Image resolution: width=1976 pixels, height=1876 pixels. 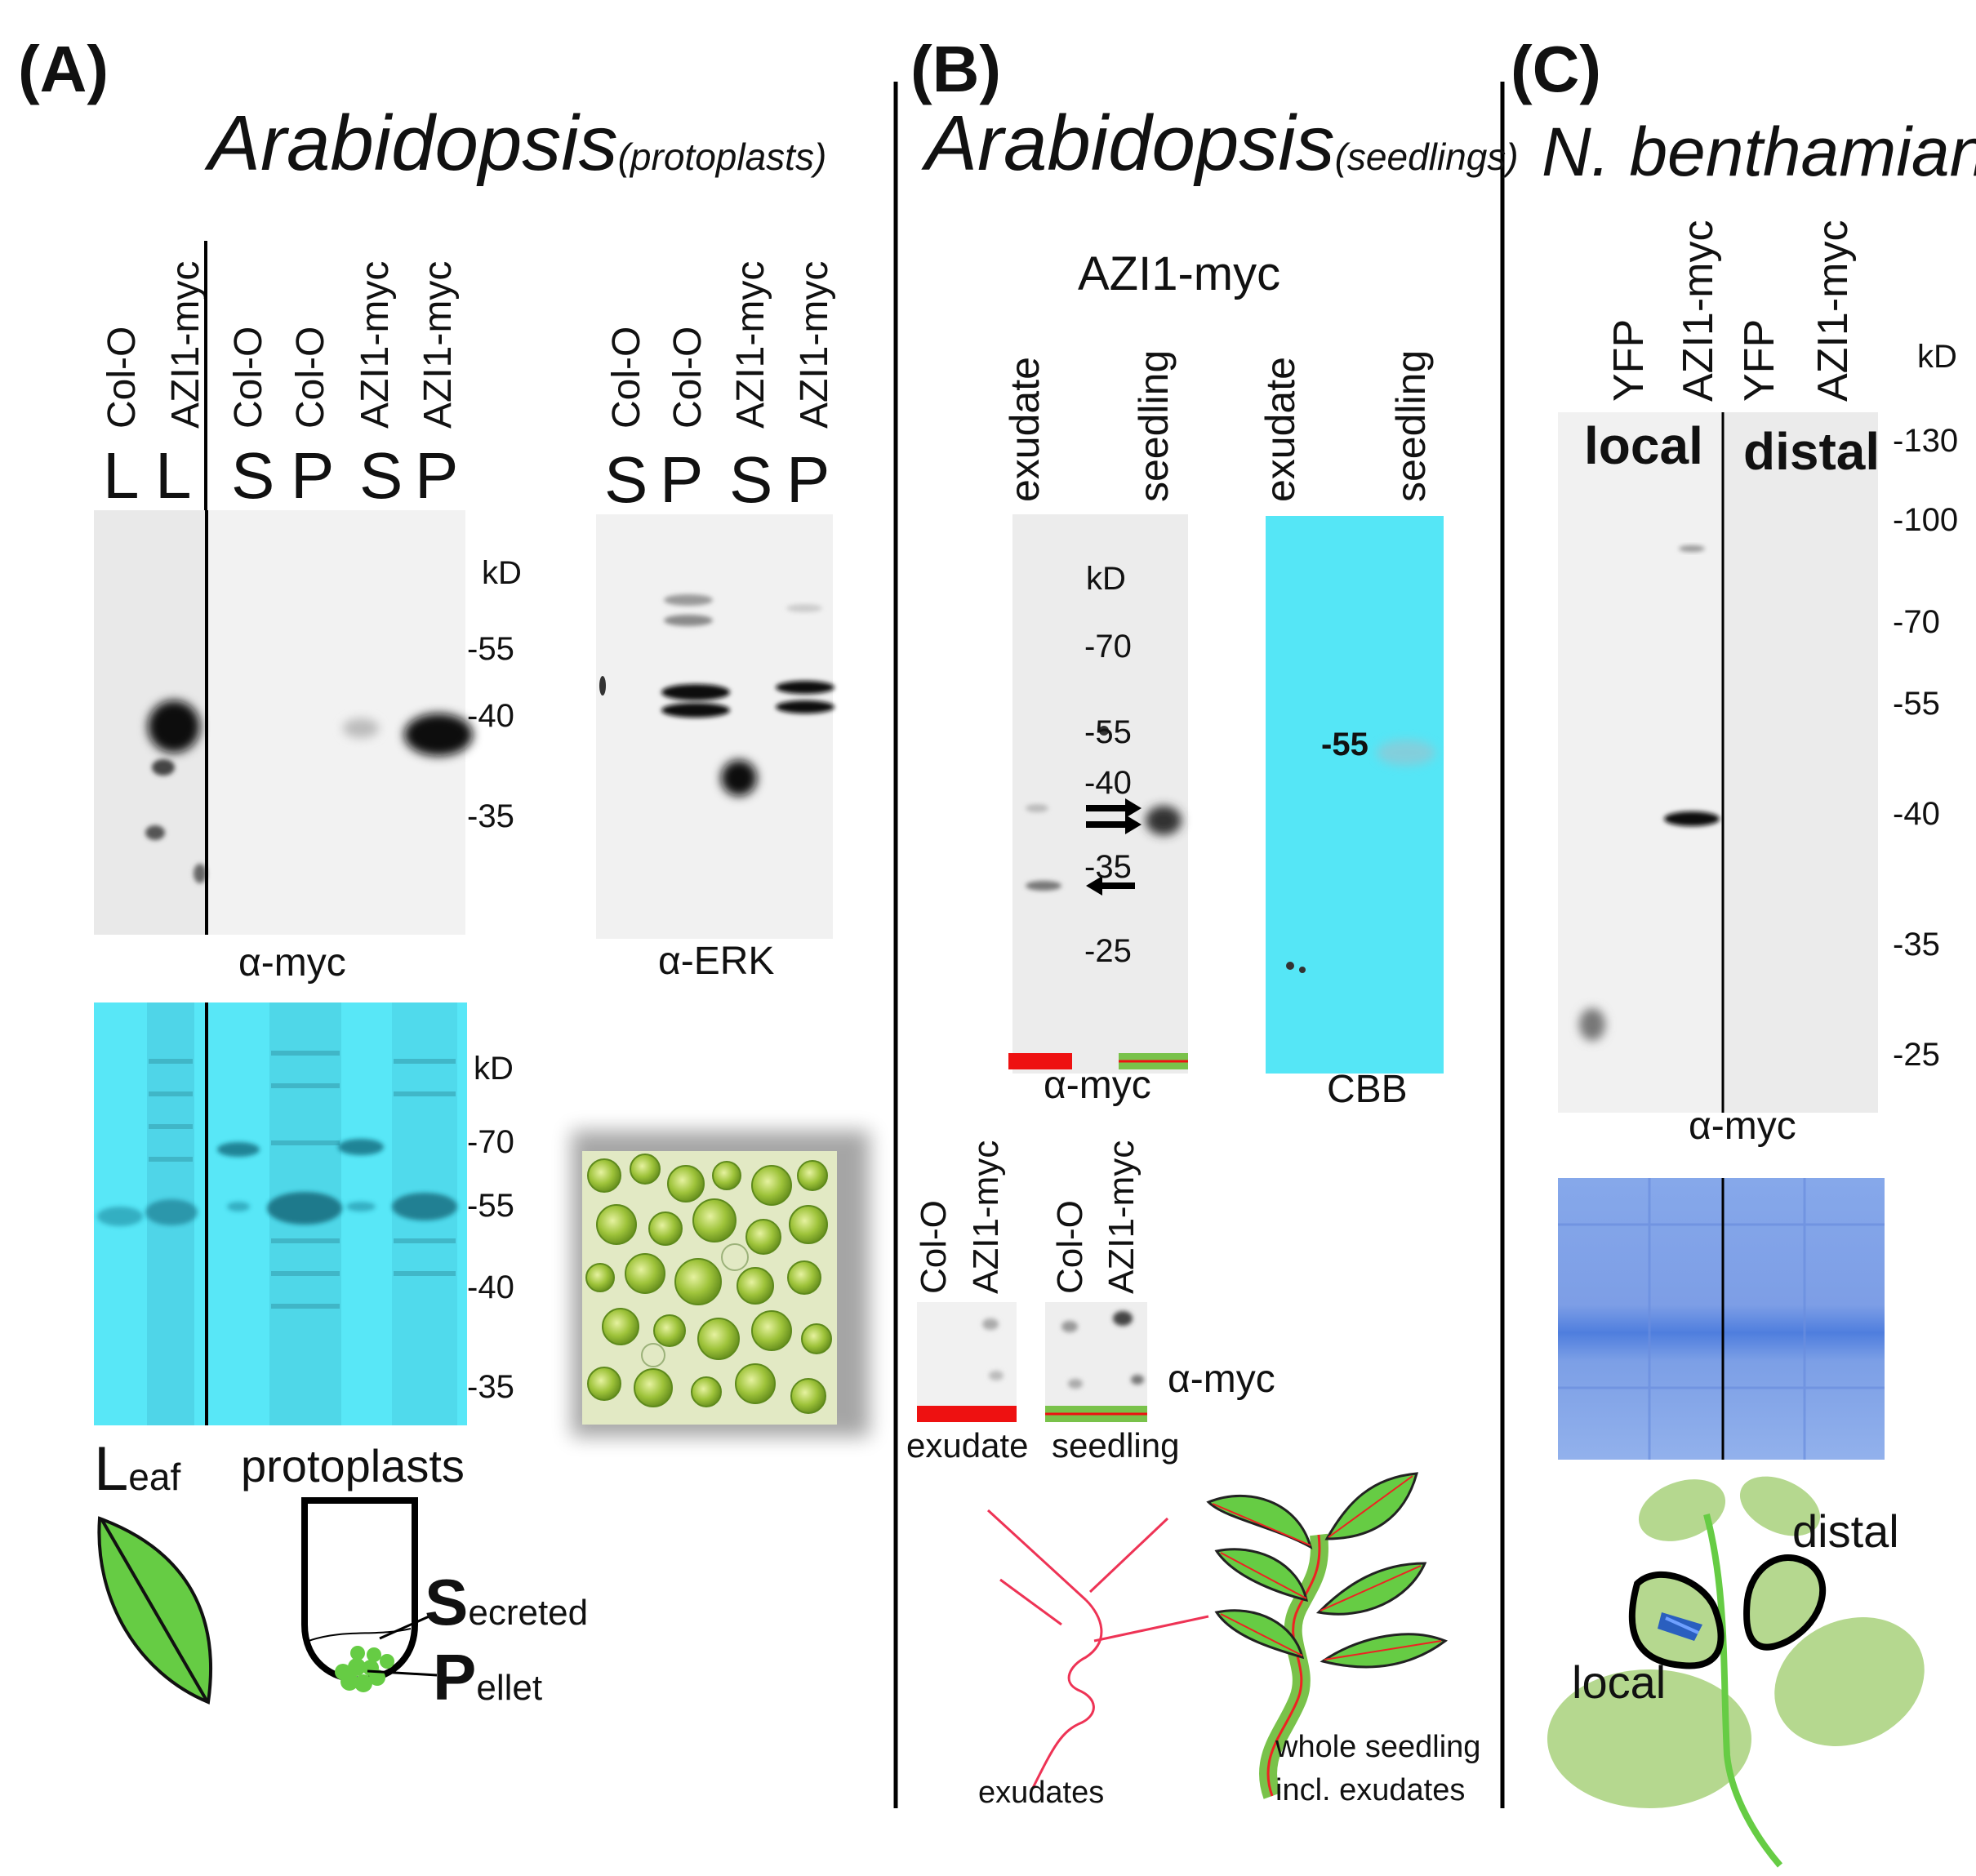 What do you see at coordinates (955, 69) in the screenshot?
I see `panel-b-letter: (B)` at bounding box center [955, 69].